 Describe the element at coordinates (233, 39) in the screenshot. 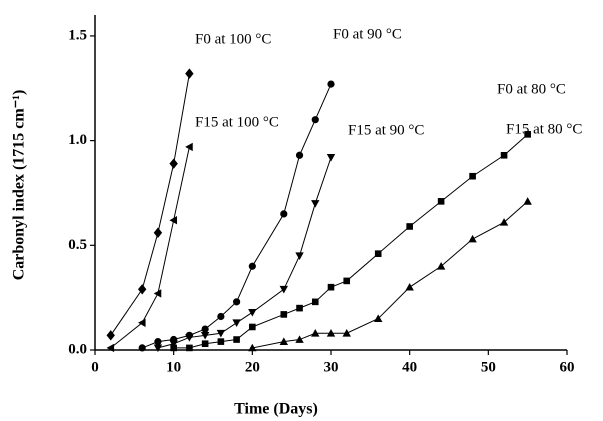

I see `series-label: F0 at 100 °C` at that location.